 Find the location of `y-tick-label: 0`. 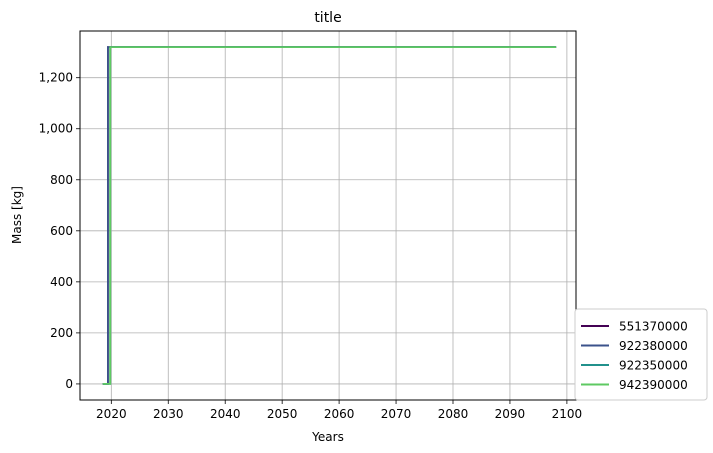

y-tick-label: 0 is located at coordinates (69, 384).